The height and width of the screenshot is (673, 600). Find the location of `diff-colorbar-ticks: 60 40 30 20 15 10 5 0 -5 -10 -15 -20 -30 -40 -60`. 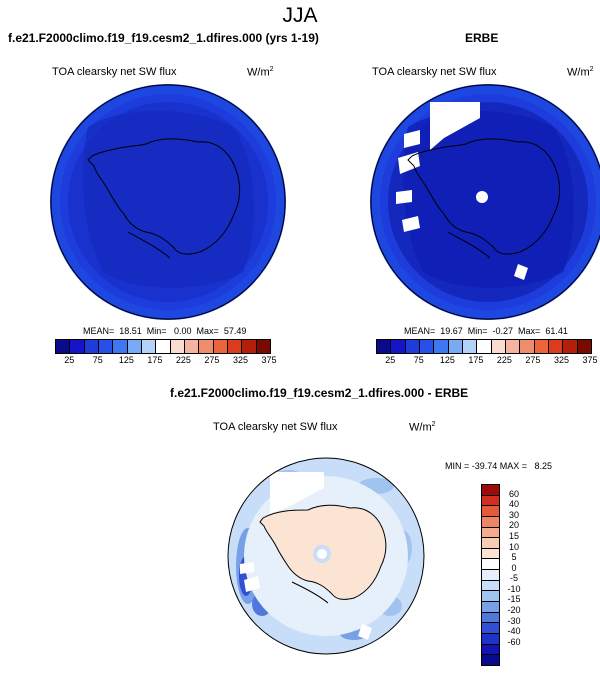

diff-colorbar-ticks: 60 40 30 20 15 10 5 0 -5 -10 -15 -20 -30 -40 -60 is located at coordinates (517, 575).